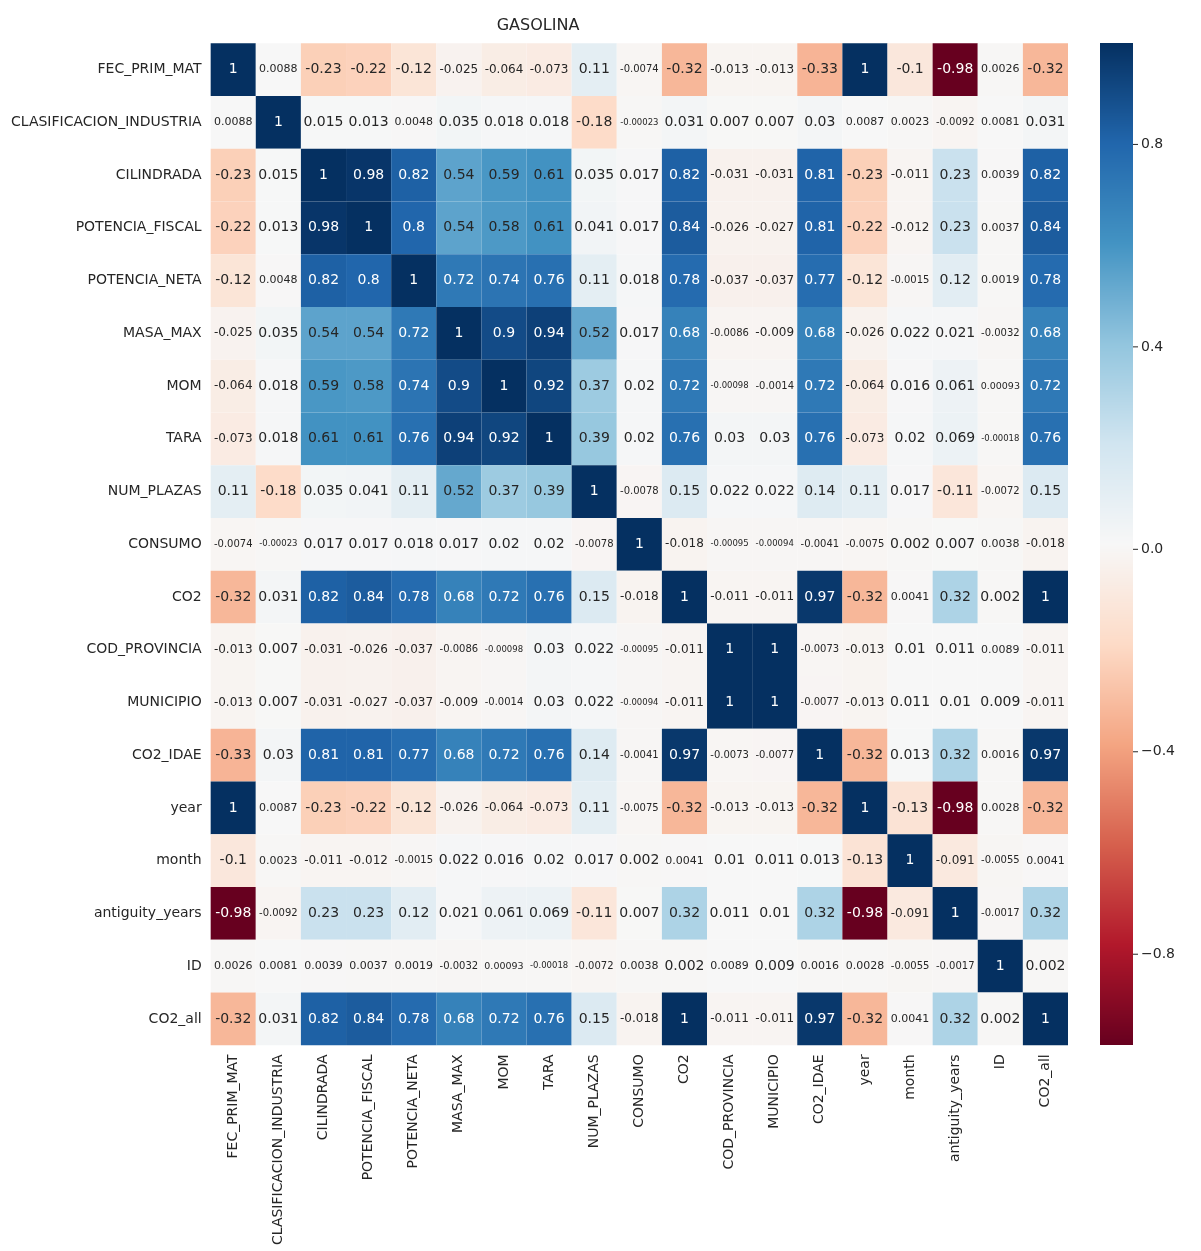  I want to click on data-label: -0.091, so click(910, 912).